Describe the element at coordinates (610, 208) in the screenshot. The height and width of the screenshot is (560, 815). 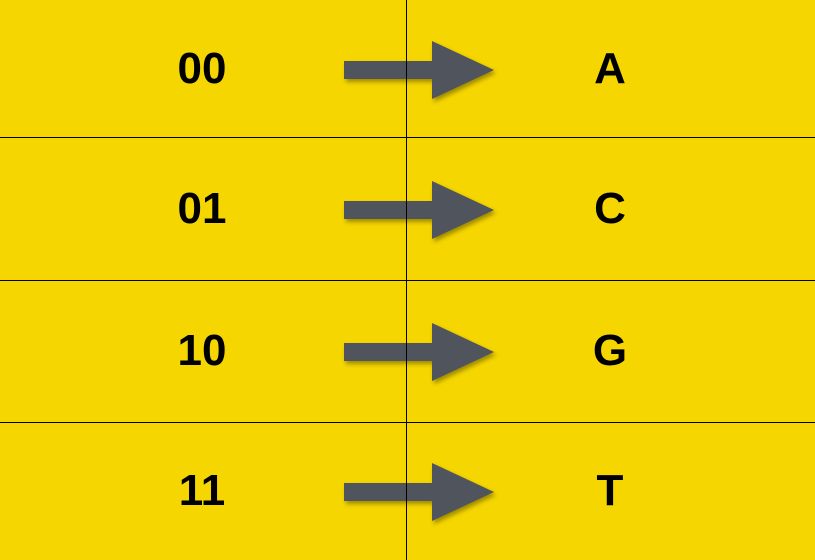
I see `nucleotide-label: C` at that location.